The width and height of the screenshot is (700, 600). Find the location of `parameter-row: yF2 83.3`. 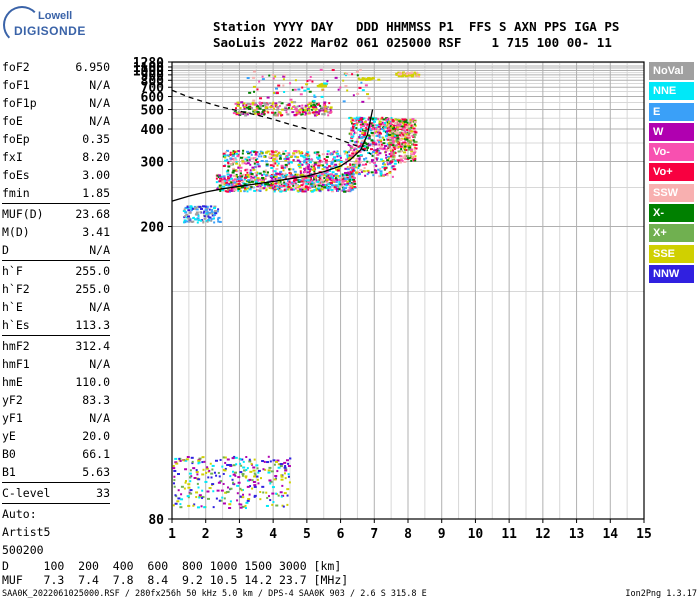

parameter-row: yF2 83.3 is located at coordinates (56, 400).